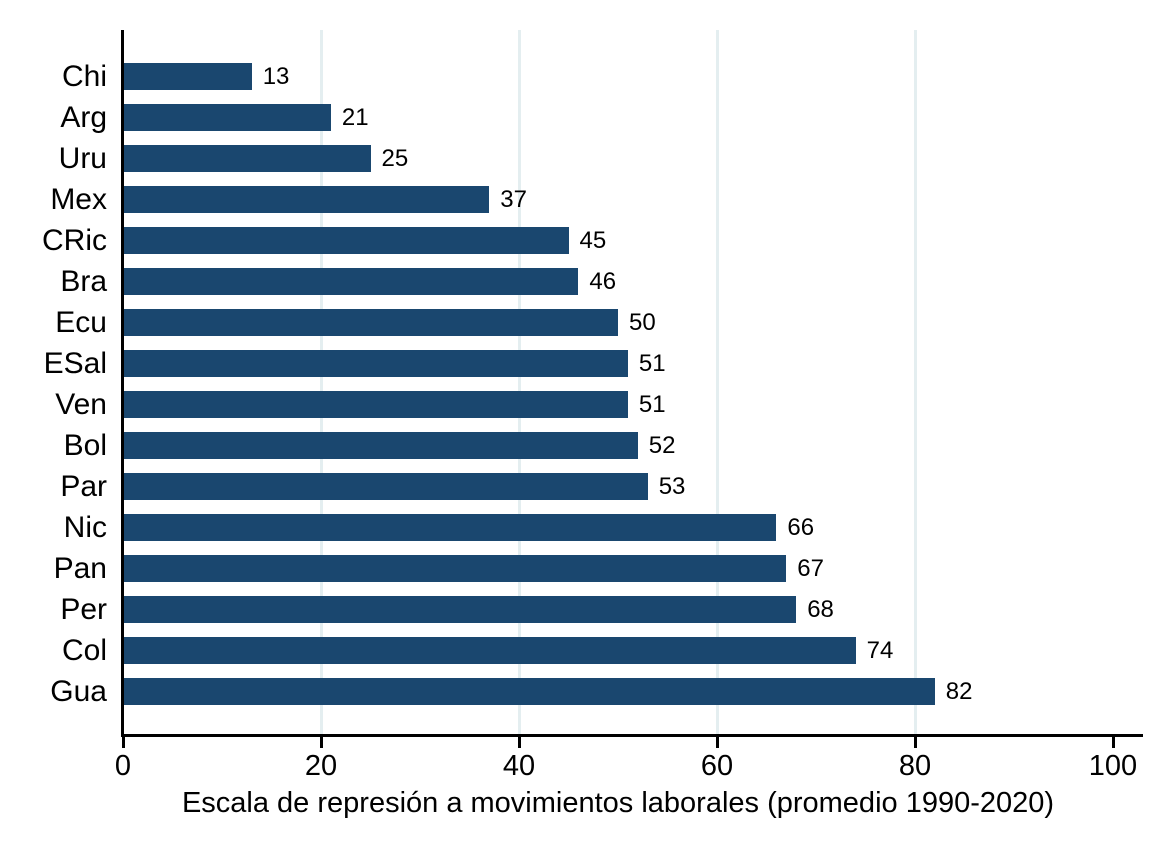  What do you see at coordinates (351, 281) in the screenshot?
I see `bar-Bra` at bounding box center [351, 281].